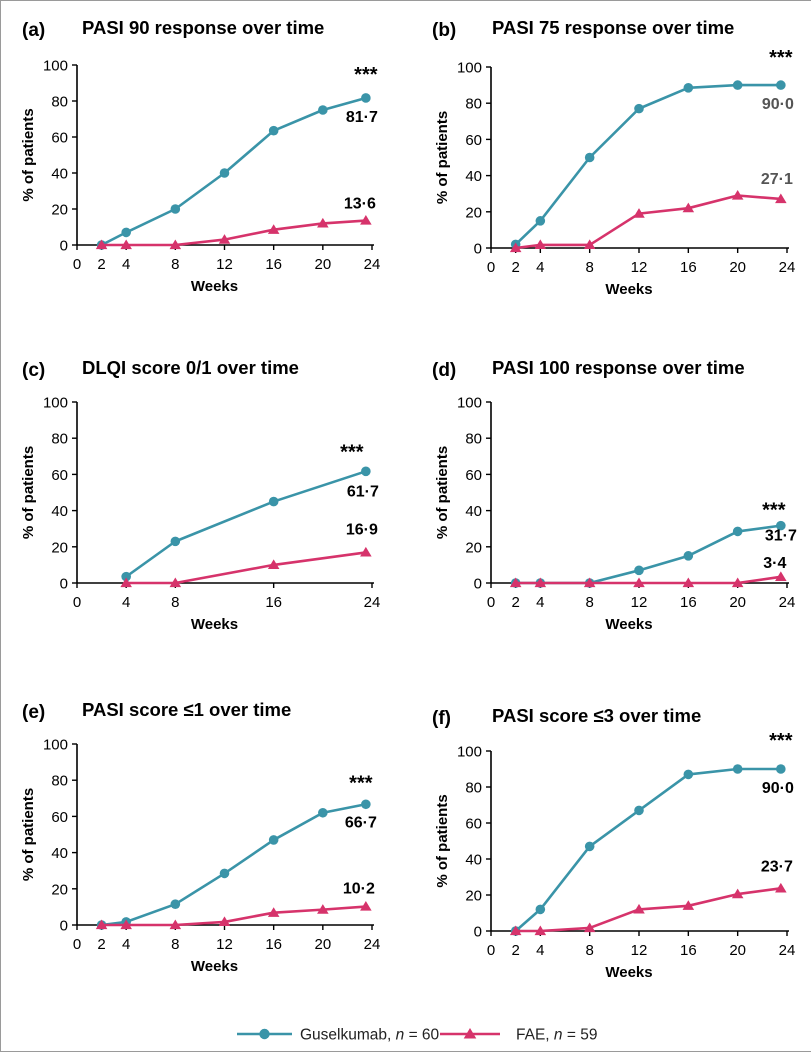 This screenshot has height=1052, width=812. Describe the element at coordinates (613, 27) in the screenshot. I see `chart-title: PASI 75 response over time` at that location.